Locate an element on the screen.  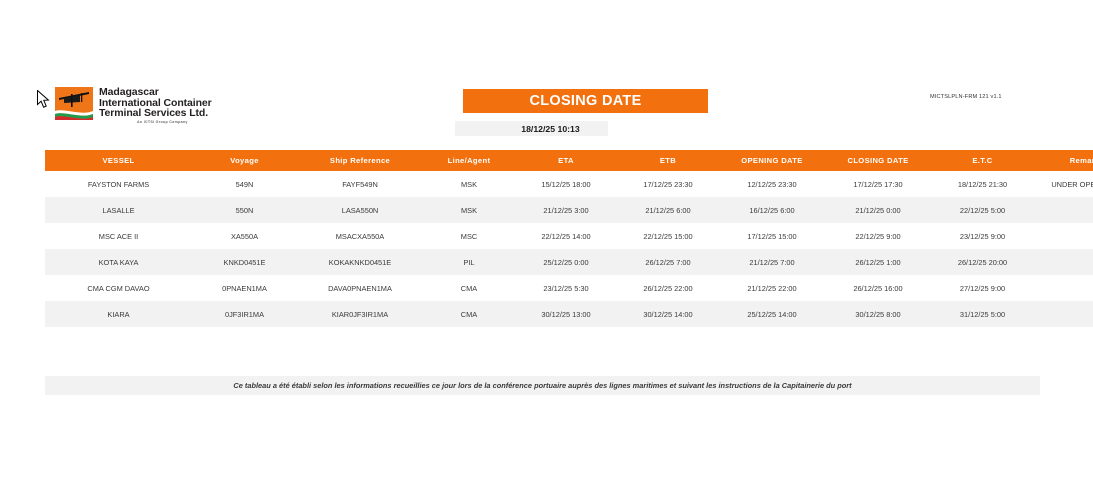
logo-line-2: International Container is located at coordinates (155, 102).